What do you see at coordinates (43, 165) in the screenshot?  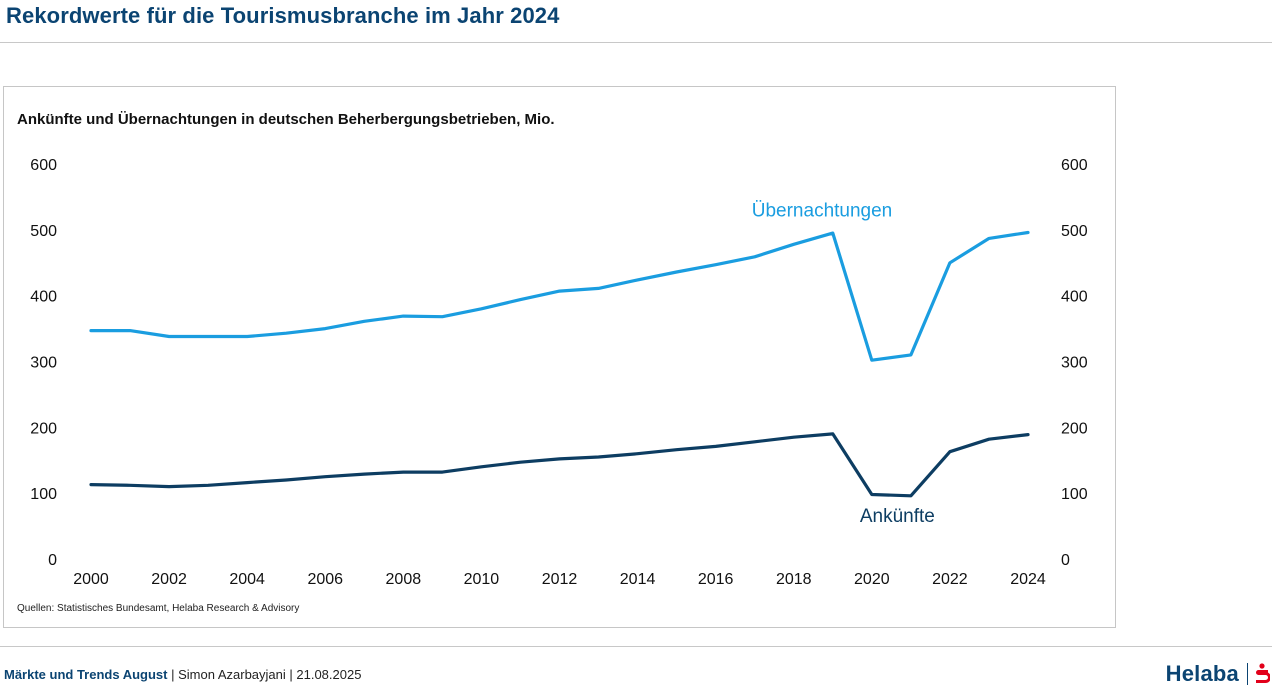 I see `y-tick-label-left: 600` at bounding box center [43, 165].